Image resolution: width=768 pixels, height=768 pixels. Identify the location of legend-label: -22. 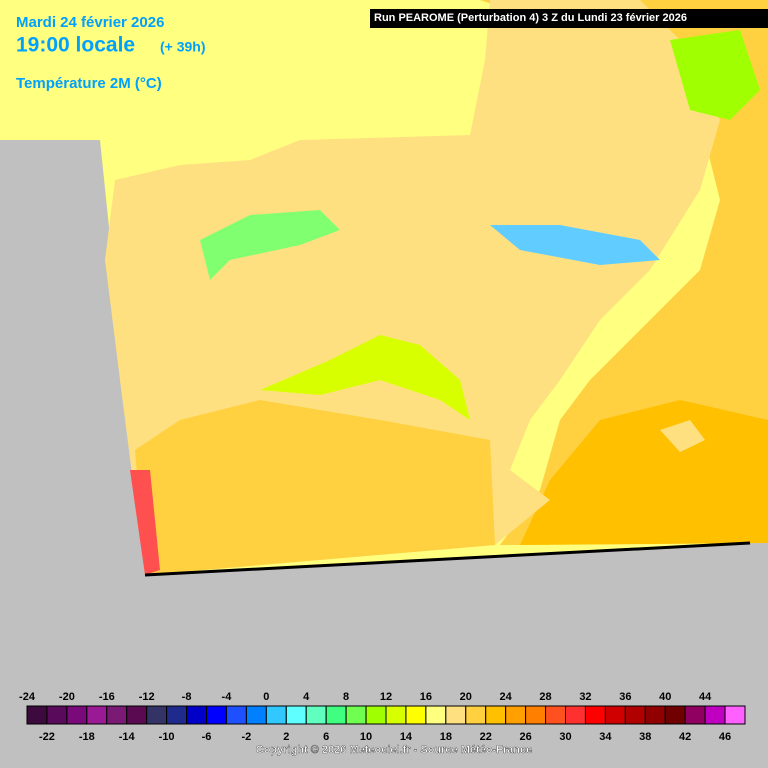
(47, 737).